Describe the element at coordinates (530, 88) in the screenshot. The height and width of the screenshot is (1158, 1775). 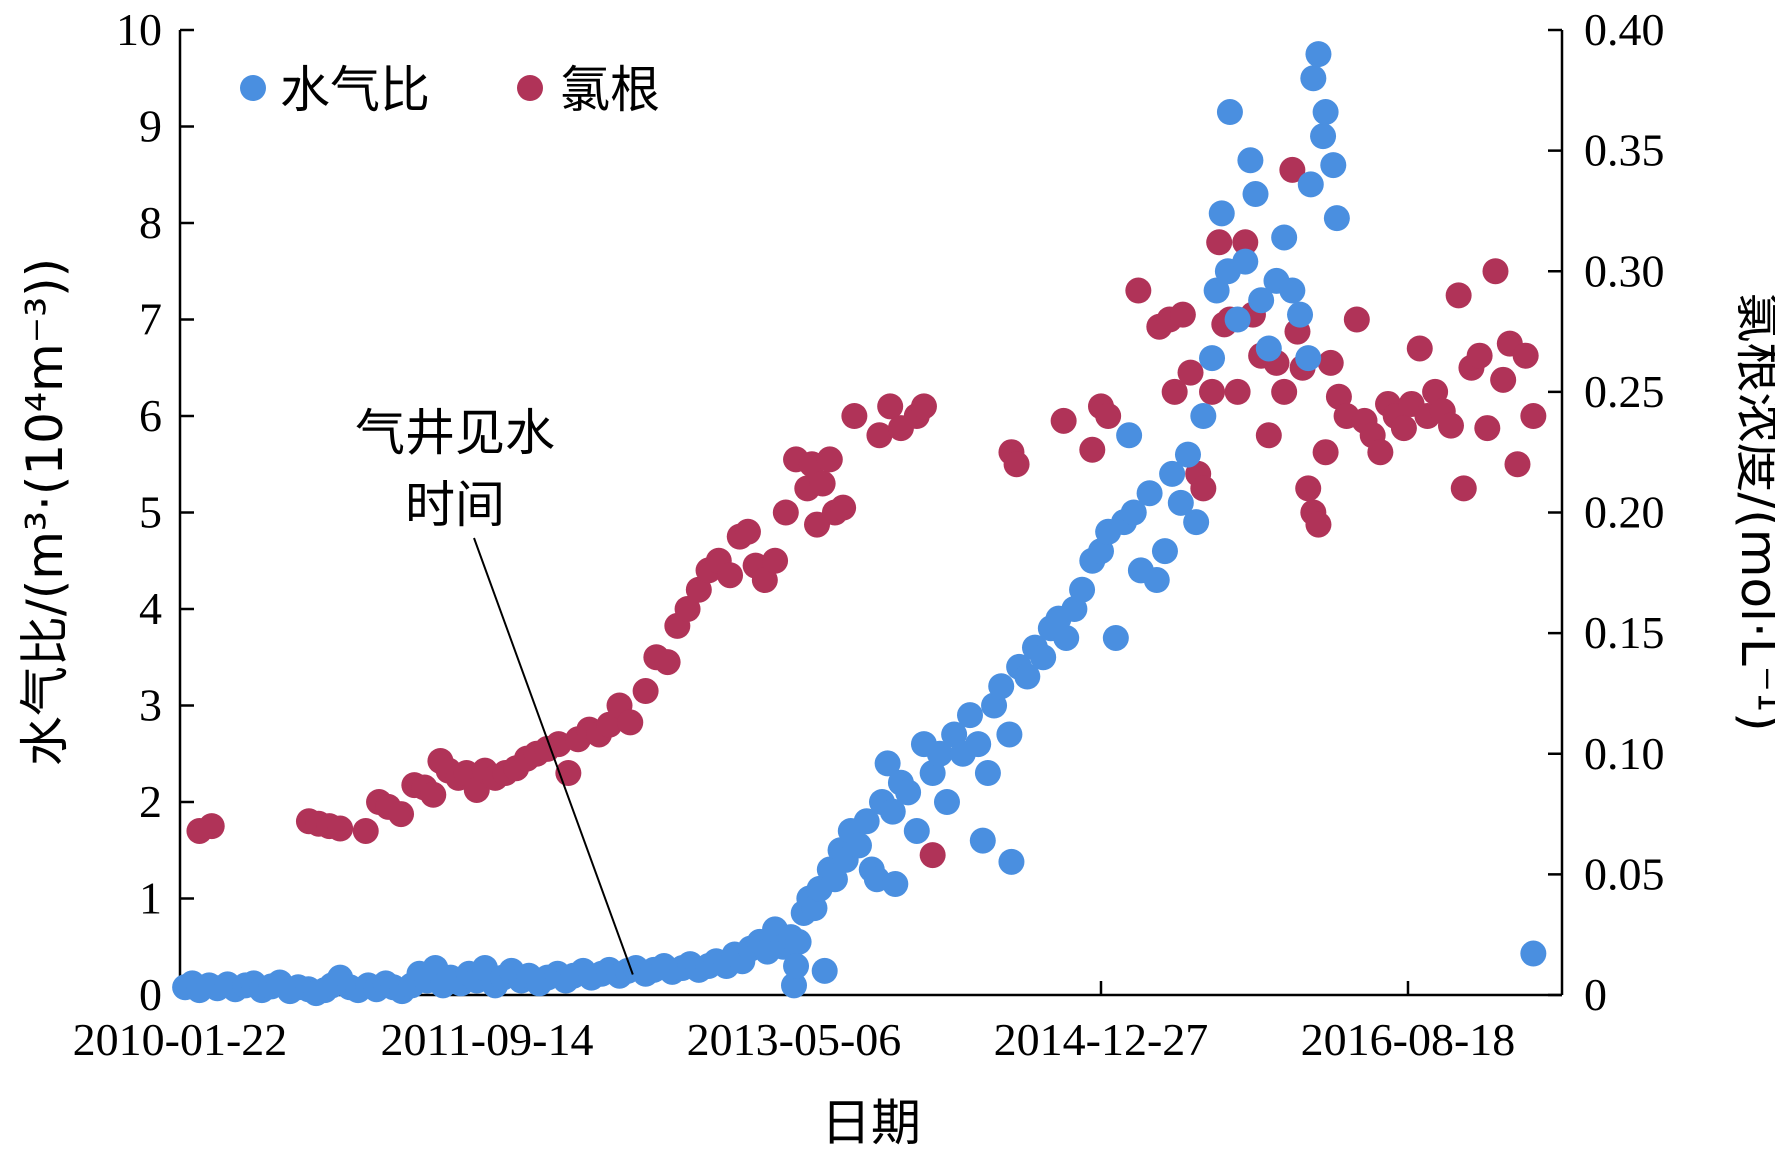
I see `legend-marker-chloride` at that location.